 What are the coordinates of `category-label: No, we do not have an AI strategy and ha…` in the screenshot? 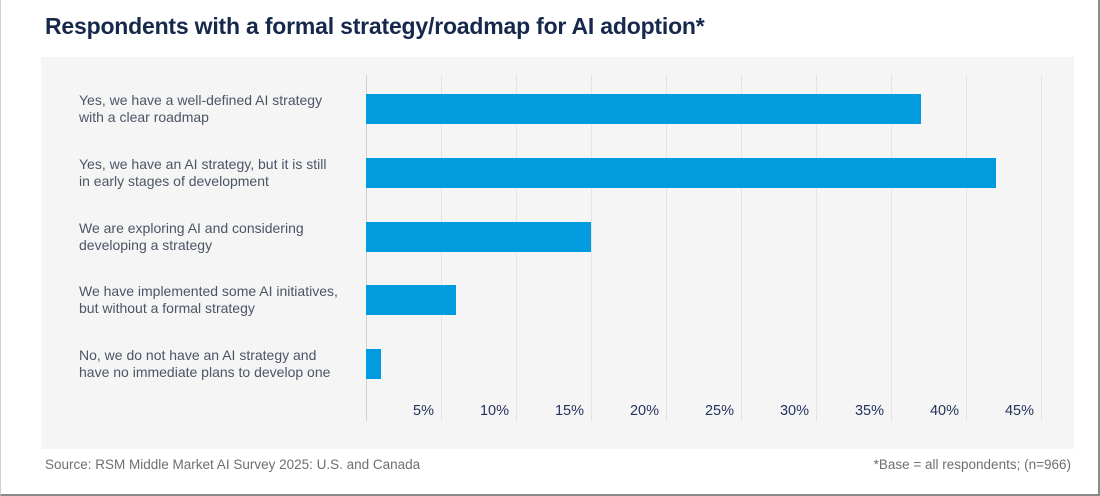 It's located at (205, 363).